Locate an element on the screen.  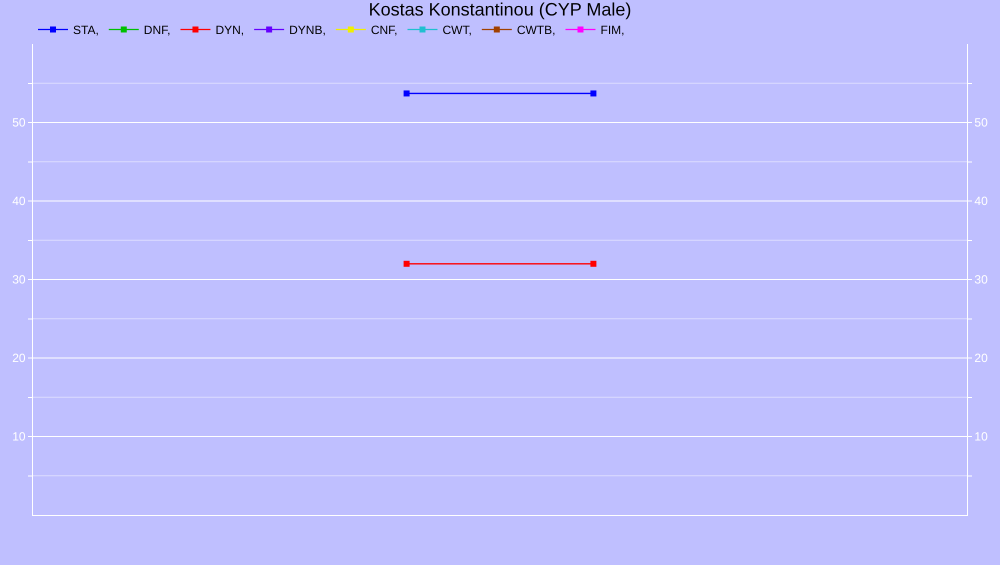
y2-tick-label: 20 is located at coordinates (981, 358).